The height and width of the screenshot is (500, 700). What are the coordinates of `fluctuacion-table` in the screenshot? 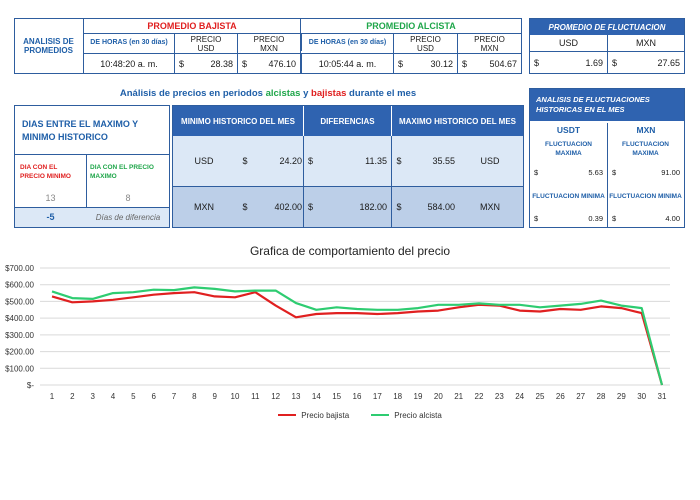 It's located at (607, 46).